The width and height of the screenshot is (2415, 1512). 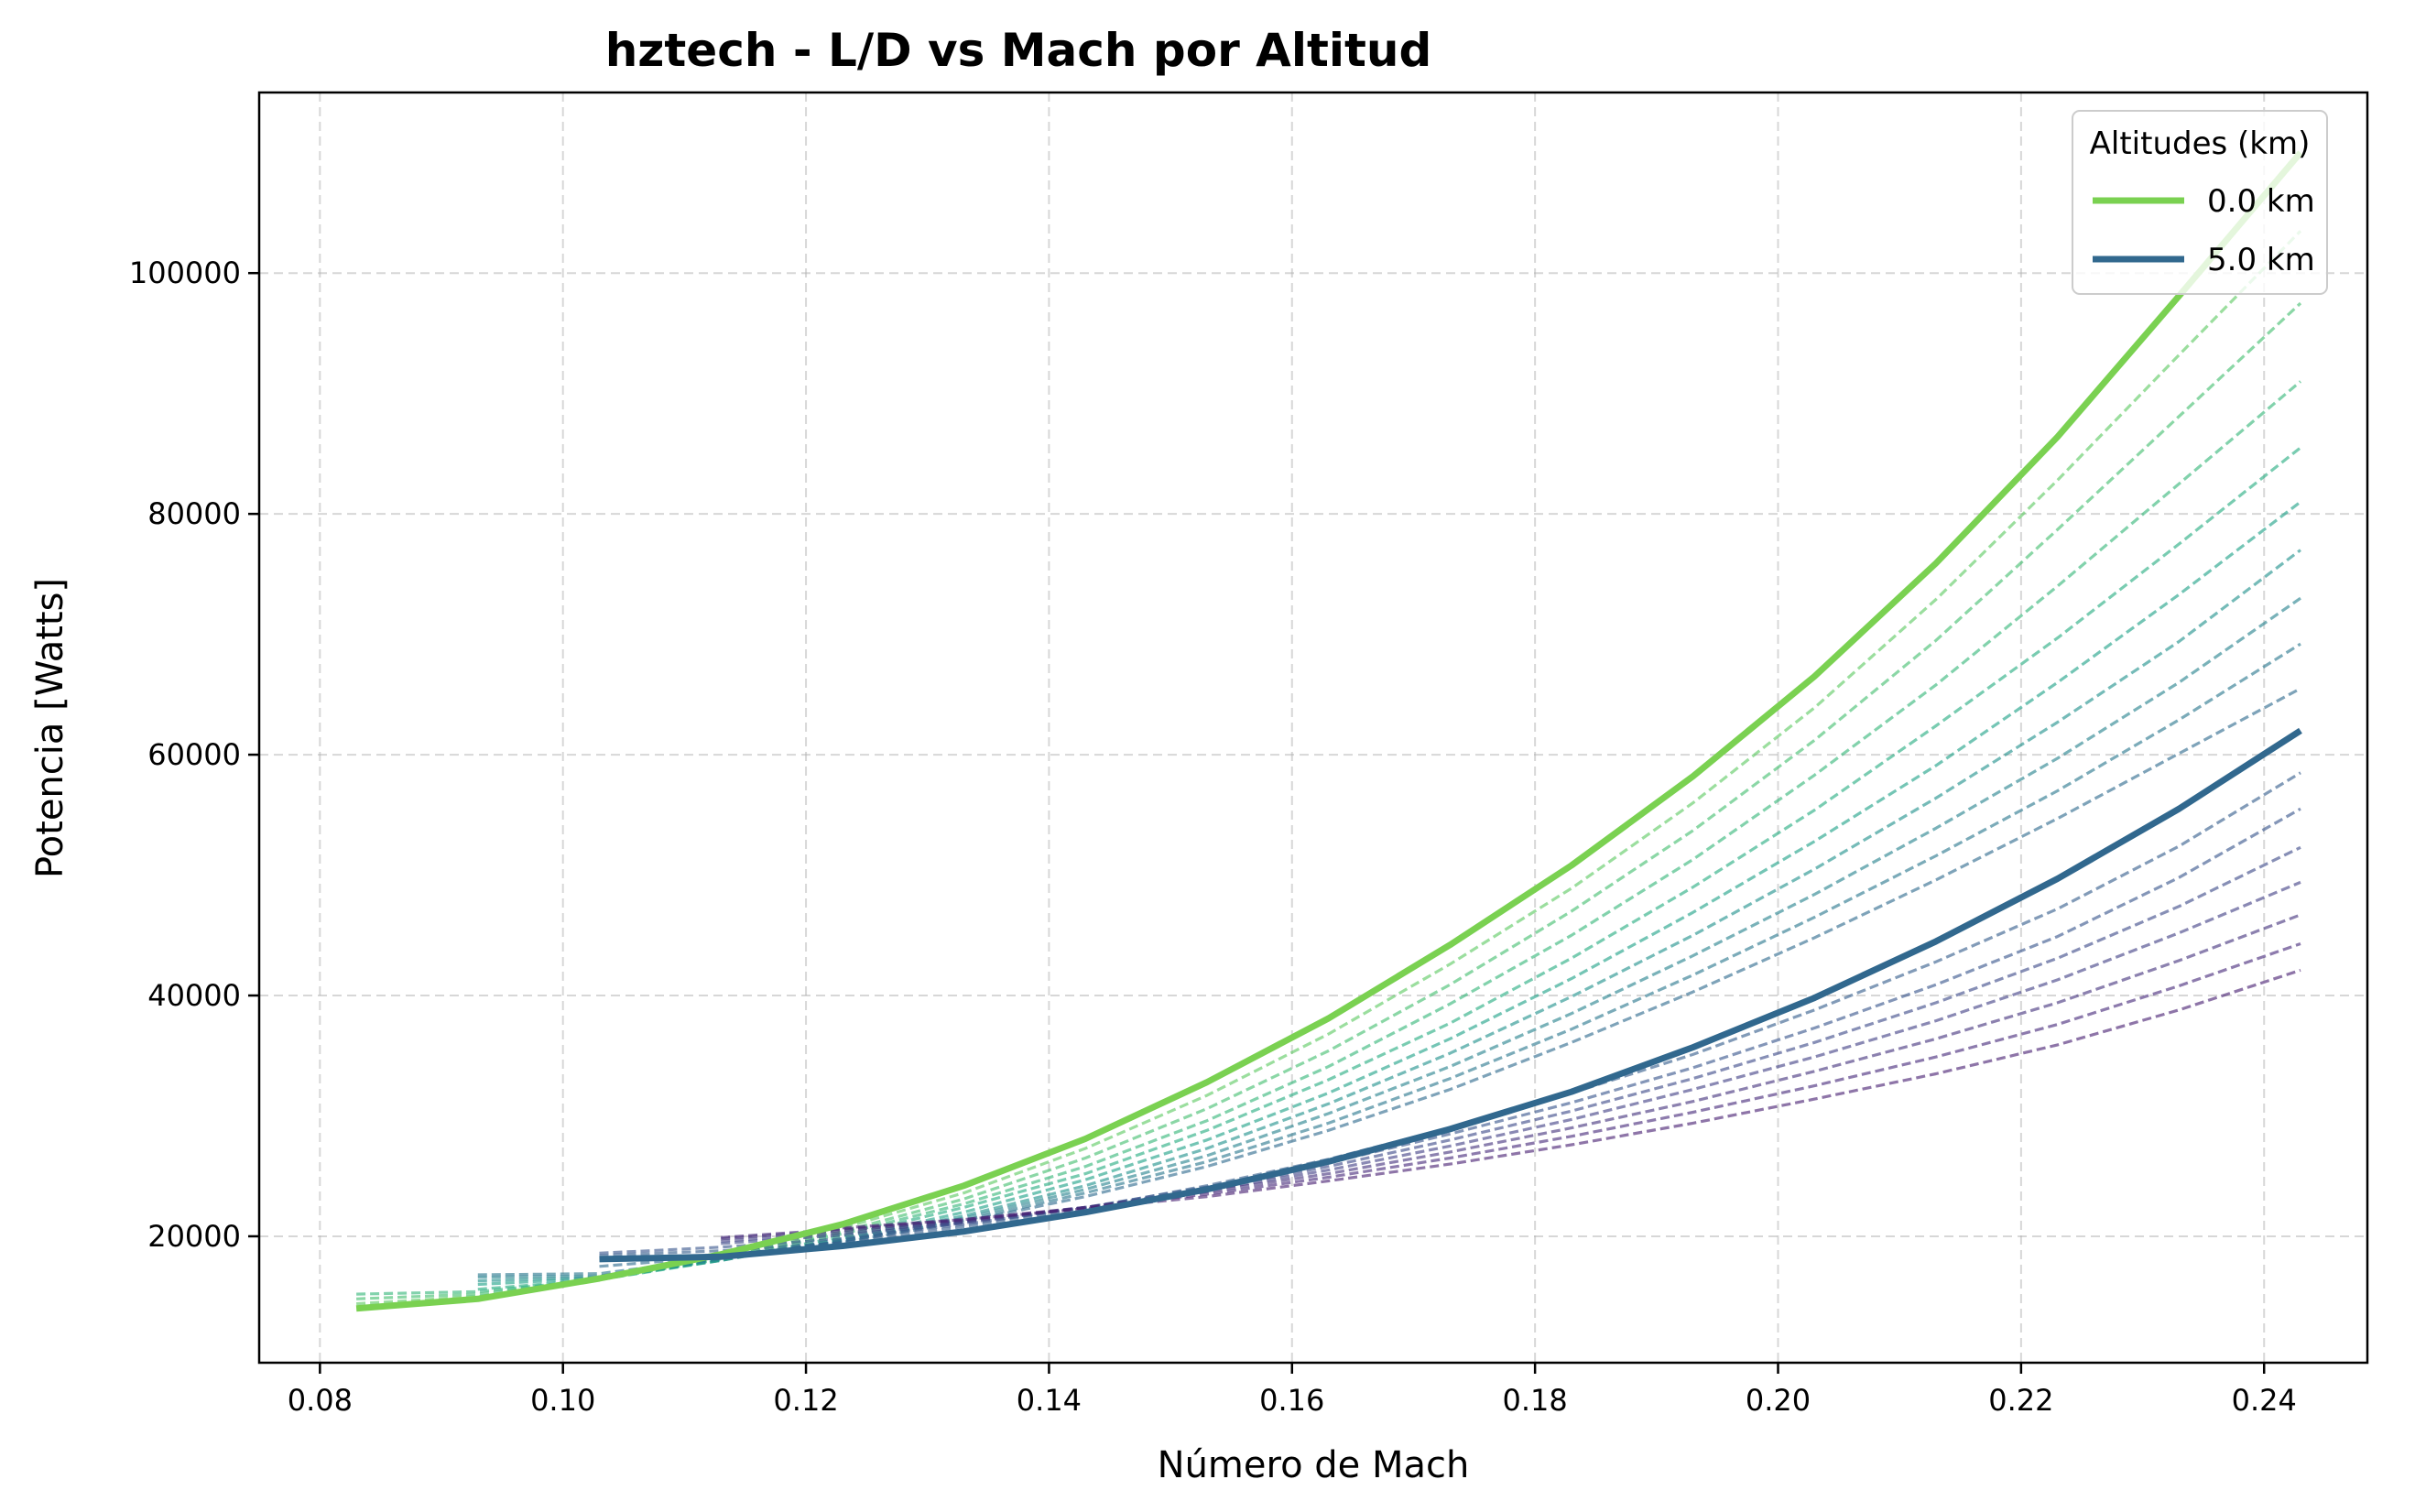 I want to click on legend-box, so click(x=2200, y=202).